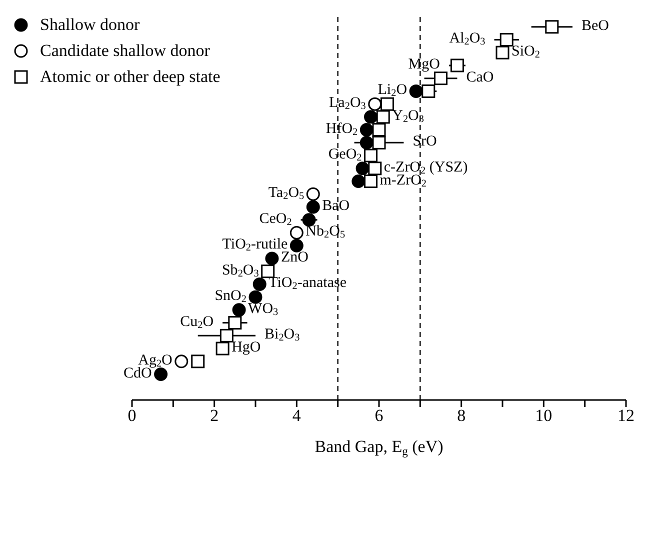 The height and width of the screenshot is (543, 645). I want to click on y-tick-label: GeO$_{2}$, so click(345, 155).